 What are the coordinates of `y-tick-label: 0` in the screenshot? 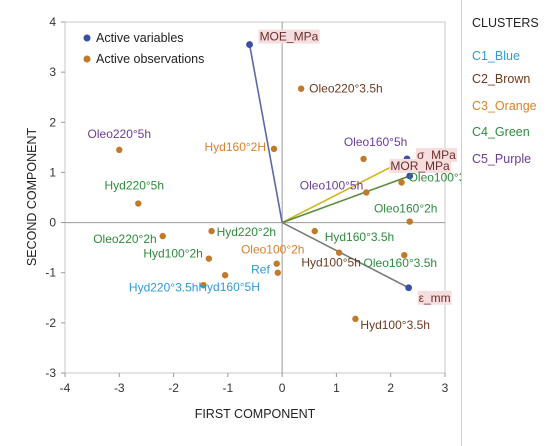 It's located at (52, 223).